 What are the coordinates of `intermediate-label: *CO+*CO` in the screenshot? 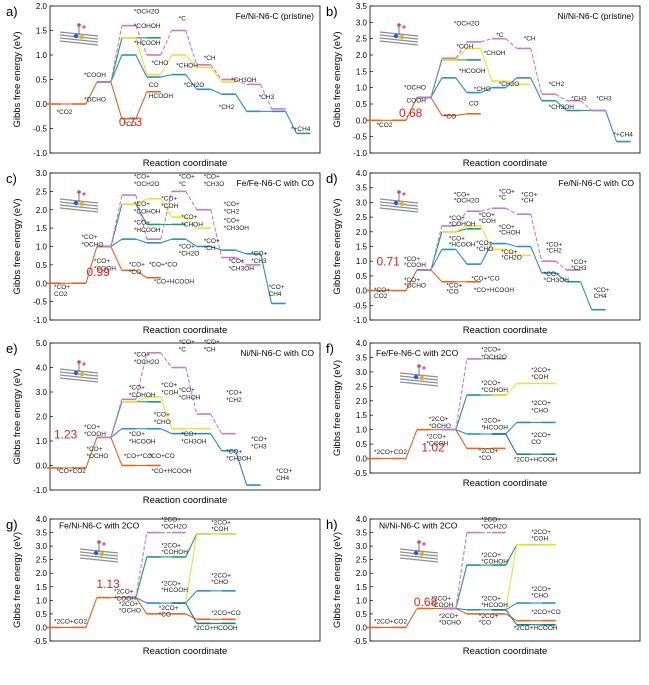 It's located at (163, 265).